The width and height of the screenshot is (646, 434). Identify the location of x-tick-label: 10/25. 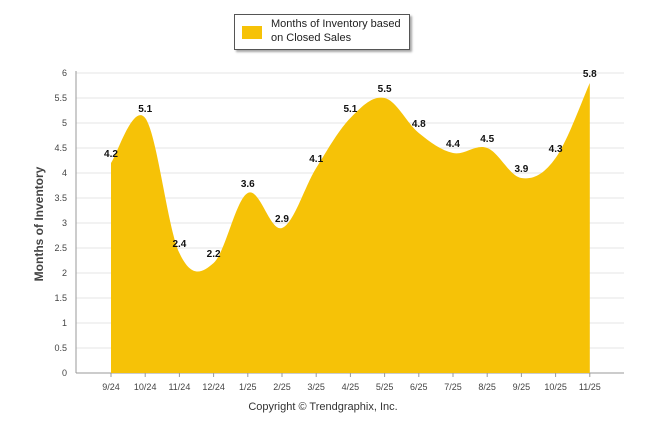
(555, 387).